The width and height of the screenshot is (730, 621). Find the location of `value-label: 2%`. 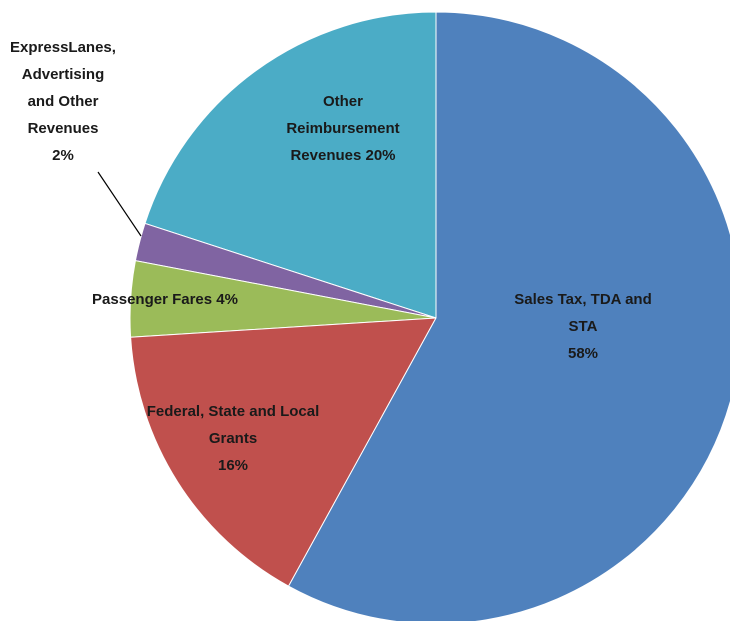

value-label: 2% is located at coordinates (63, 155).